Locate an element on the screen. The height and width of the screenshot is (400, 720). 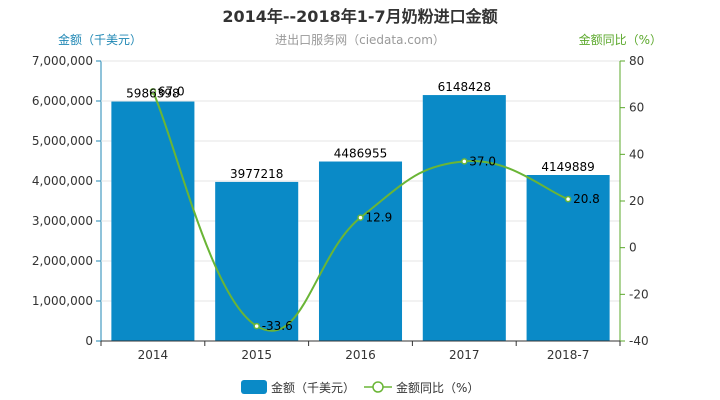
line-data-label: 37.0 is located at coordinates (482, 161).